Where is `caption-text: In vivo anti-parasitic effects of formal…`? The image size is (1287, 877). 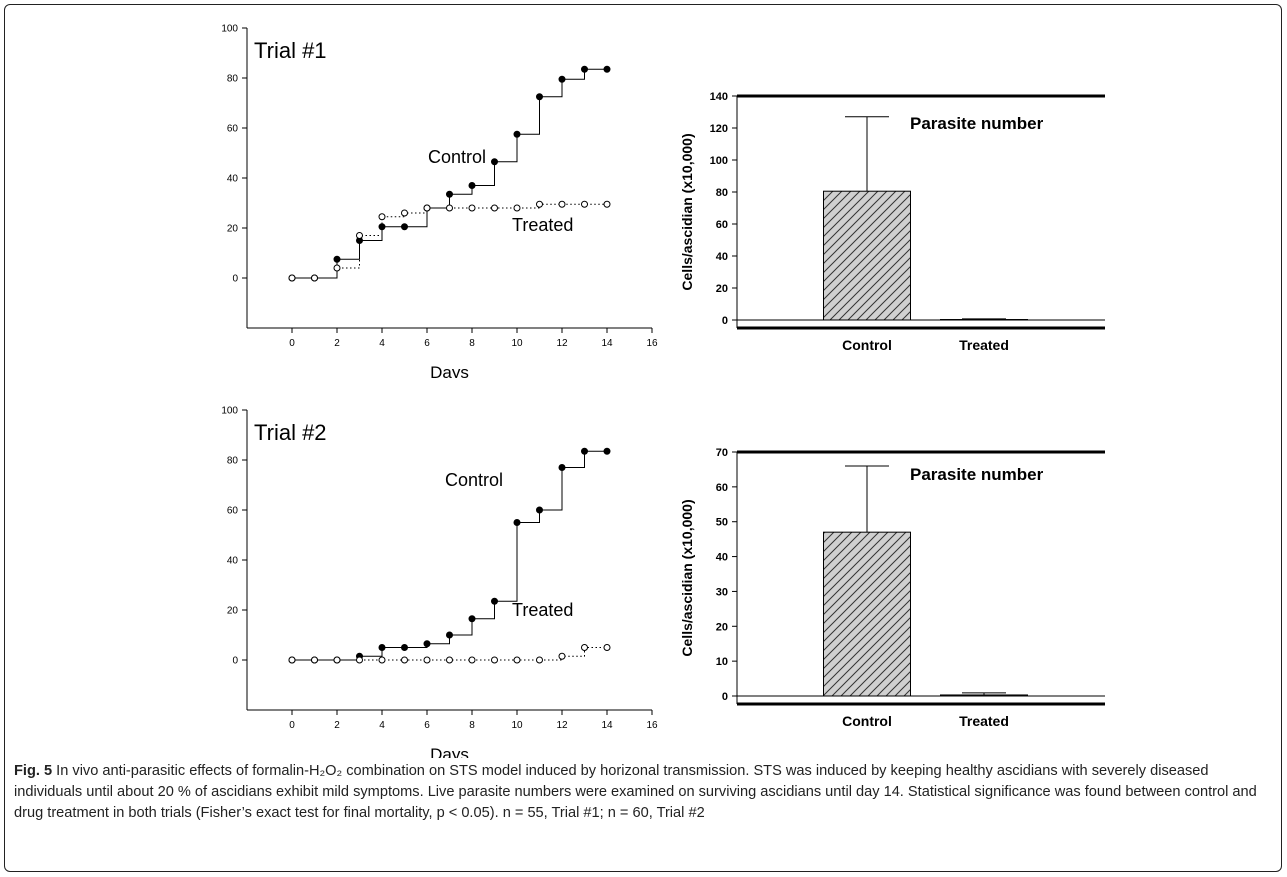
caption-text: In vivo anti-parasitic effects of formal… is located at coordinates (635, 792).